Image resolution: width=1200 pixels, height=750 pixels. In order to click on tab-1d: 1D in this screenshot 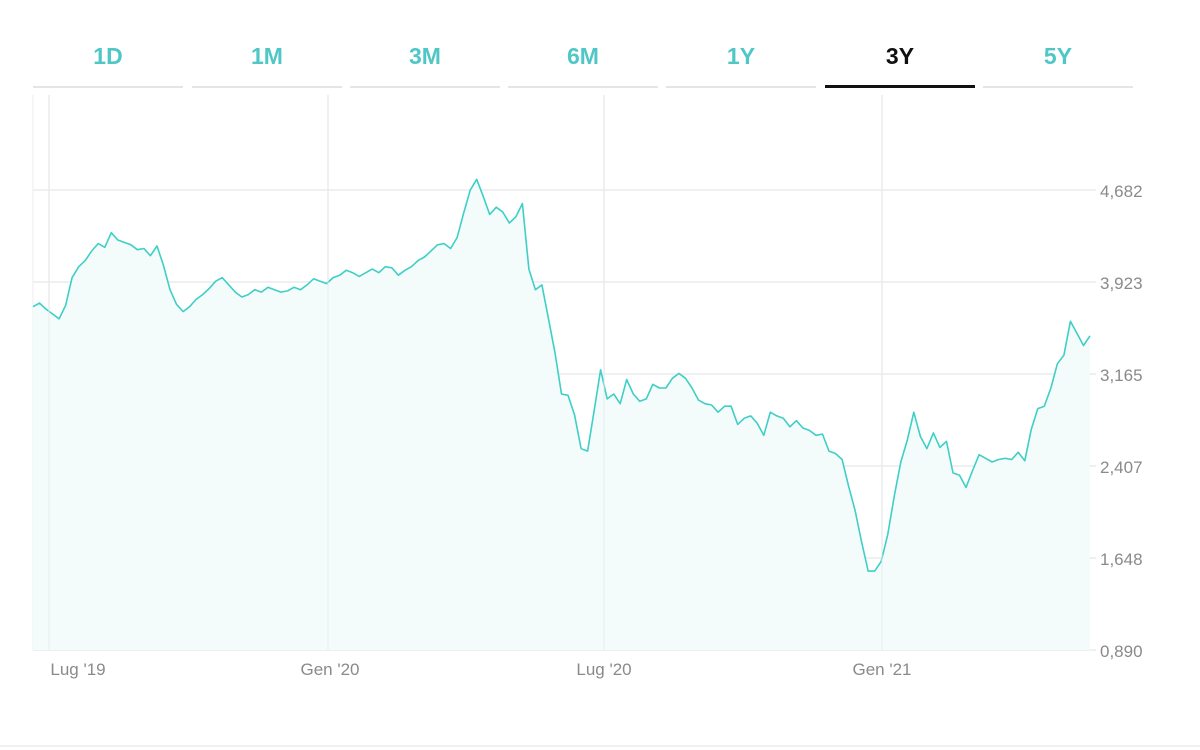, I will do `click(108, 59)`.